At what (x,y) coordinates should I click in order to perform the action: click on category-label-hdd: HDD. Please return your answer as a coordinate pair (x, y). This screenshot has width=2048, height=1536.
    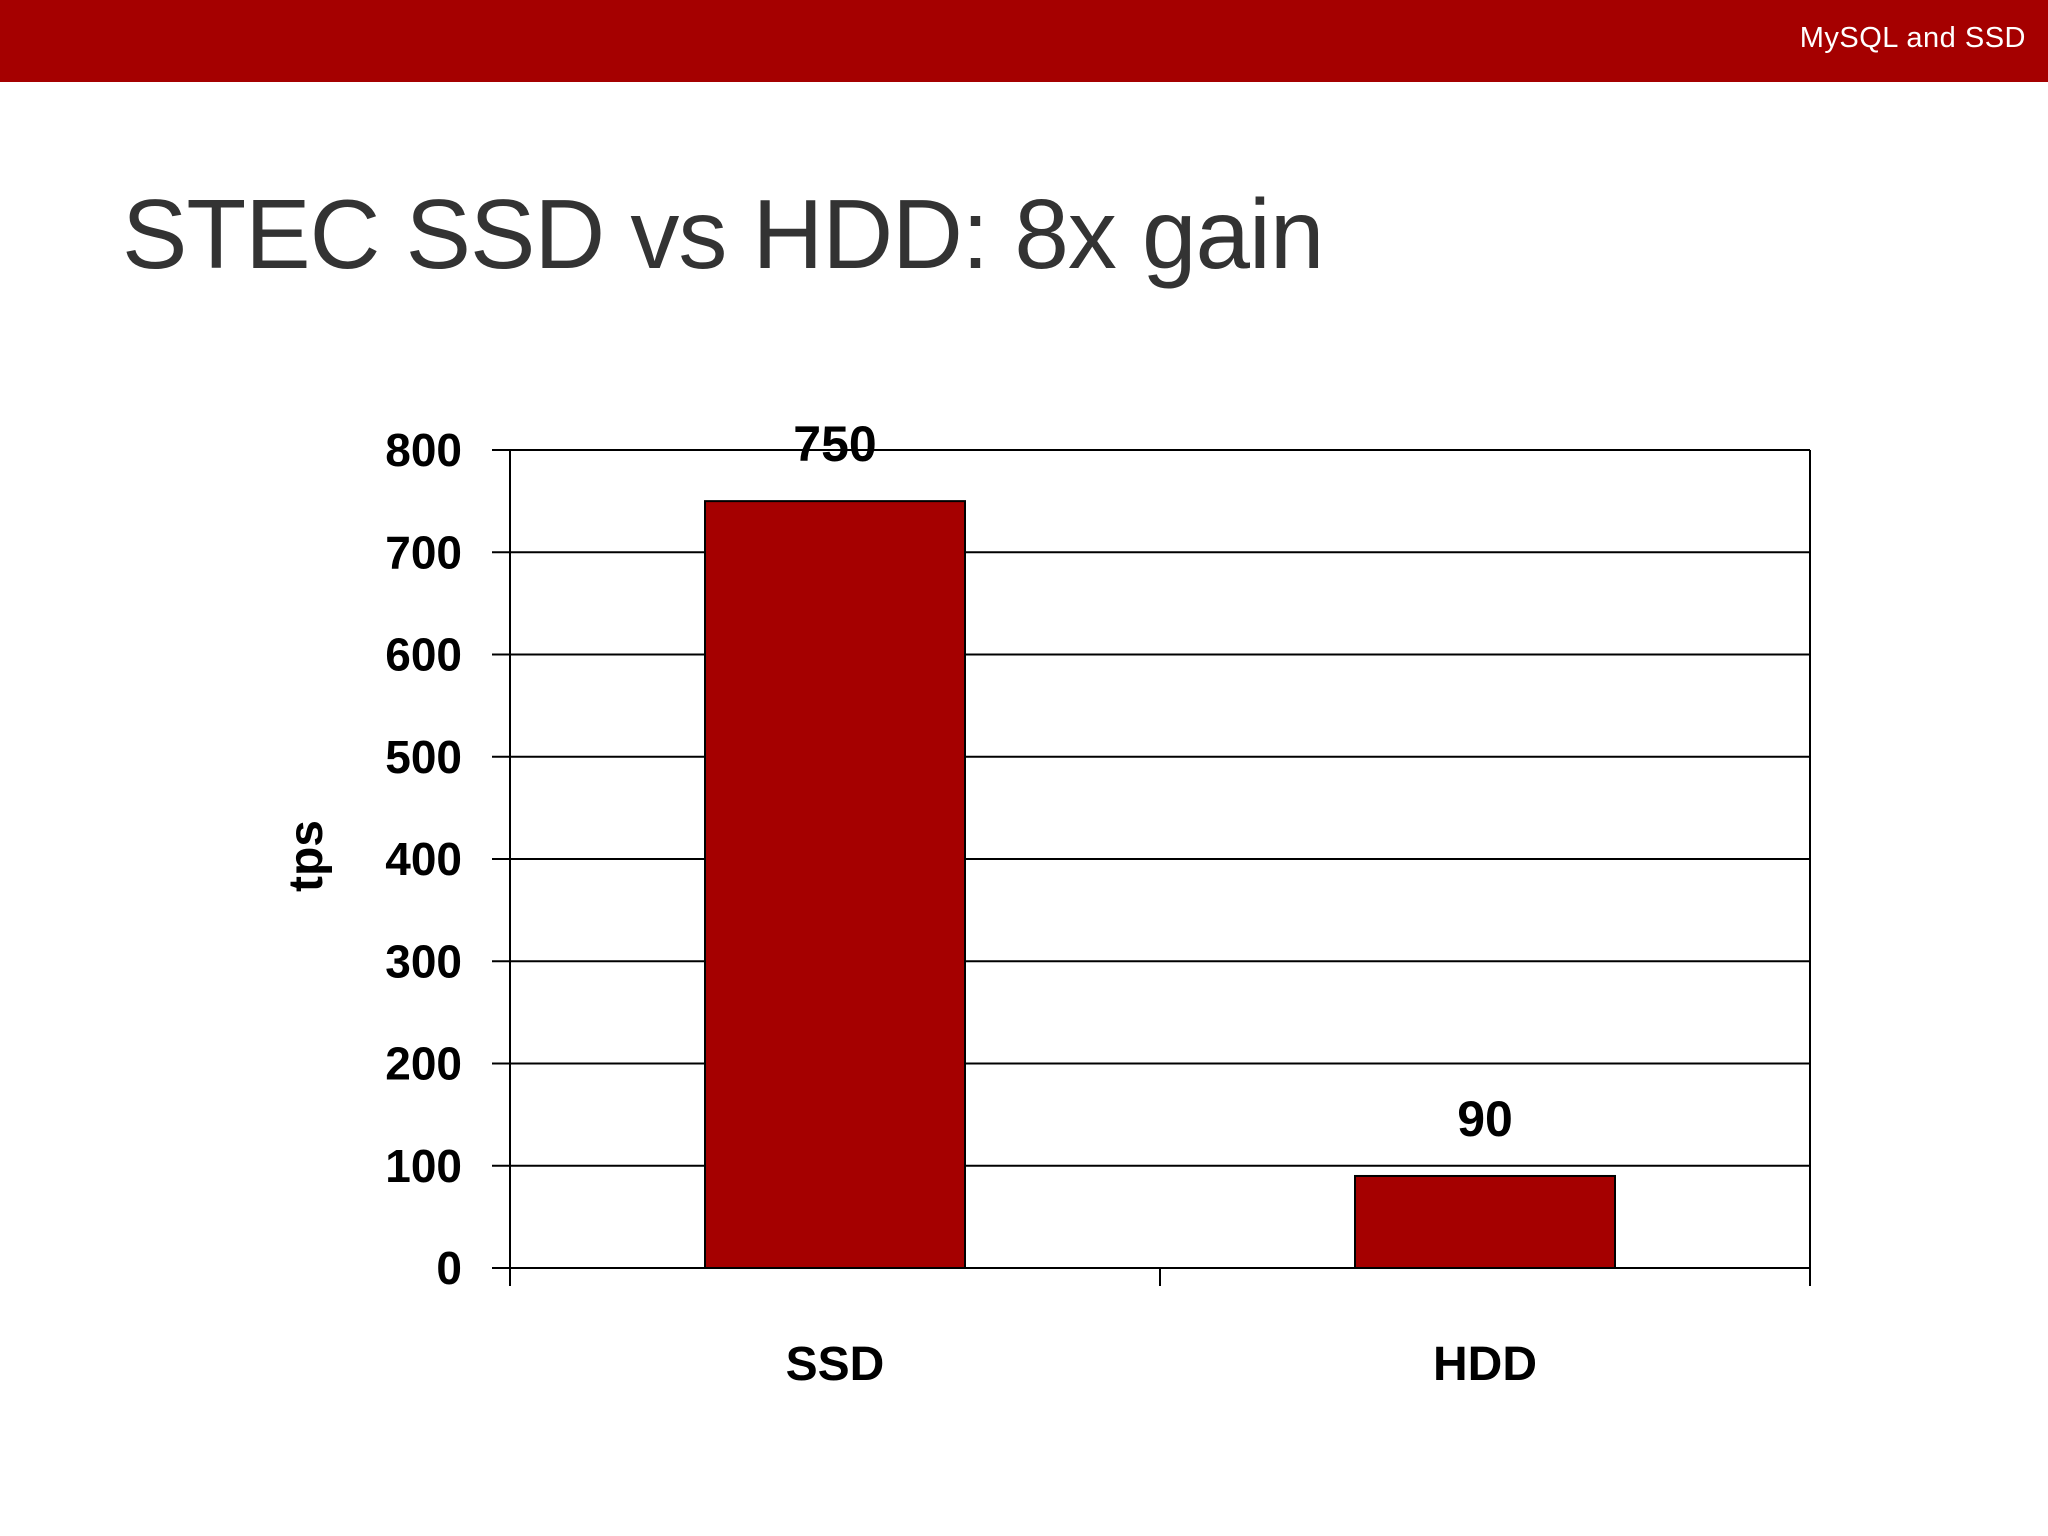
    Looking at the image, I should click on (1485, 1364).